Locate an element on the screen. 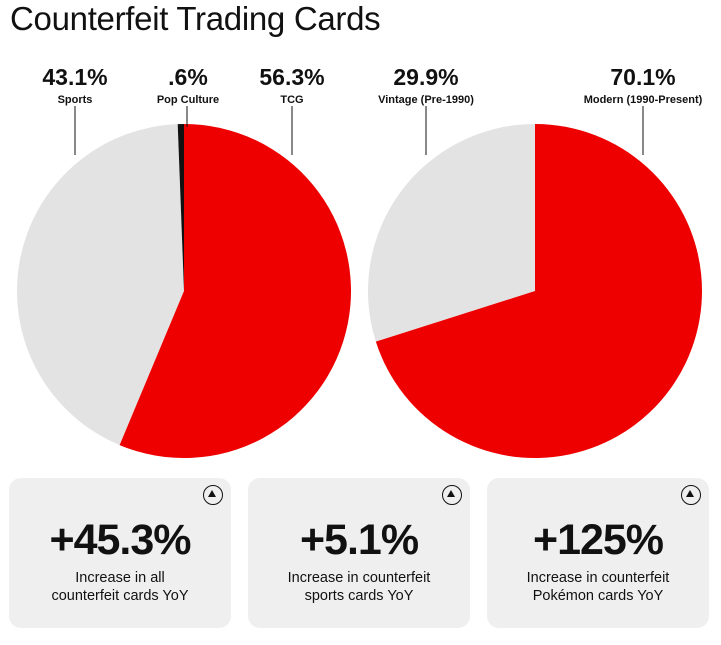 The height and width of the screenshot is (645, 721). pie-slice-pop-culture is located at coordinates (180, 207).